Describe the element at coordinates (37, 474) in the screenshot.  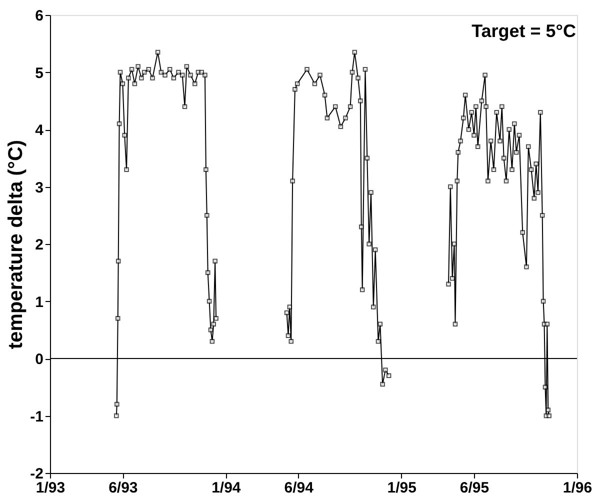
I see `y-tick-label: -2` at that location.